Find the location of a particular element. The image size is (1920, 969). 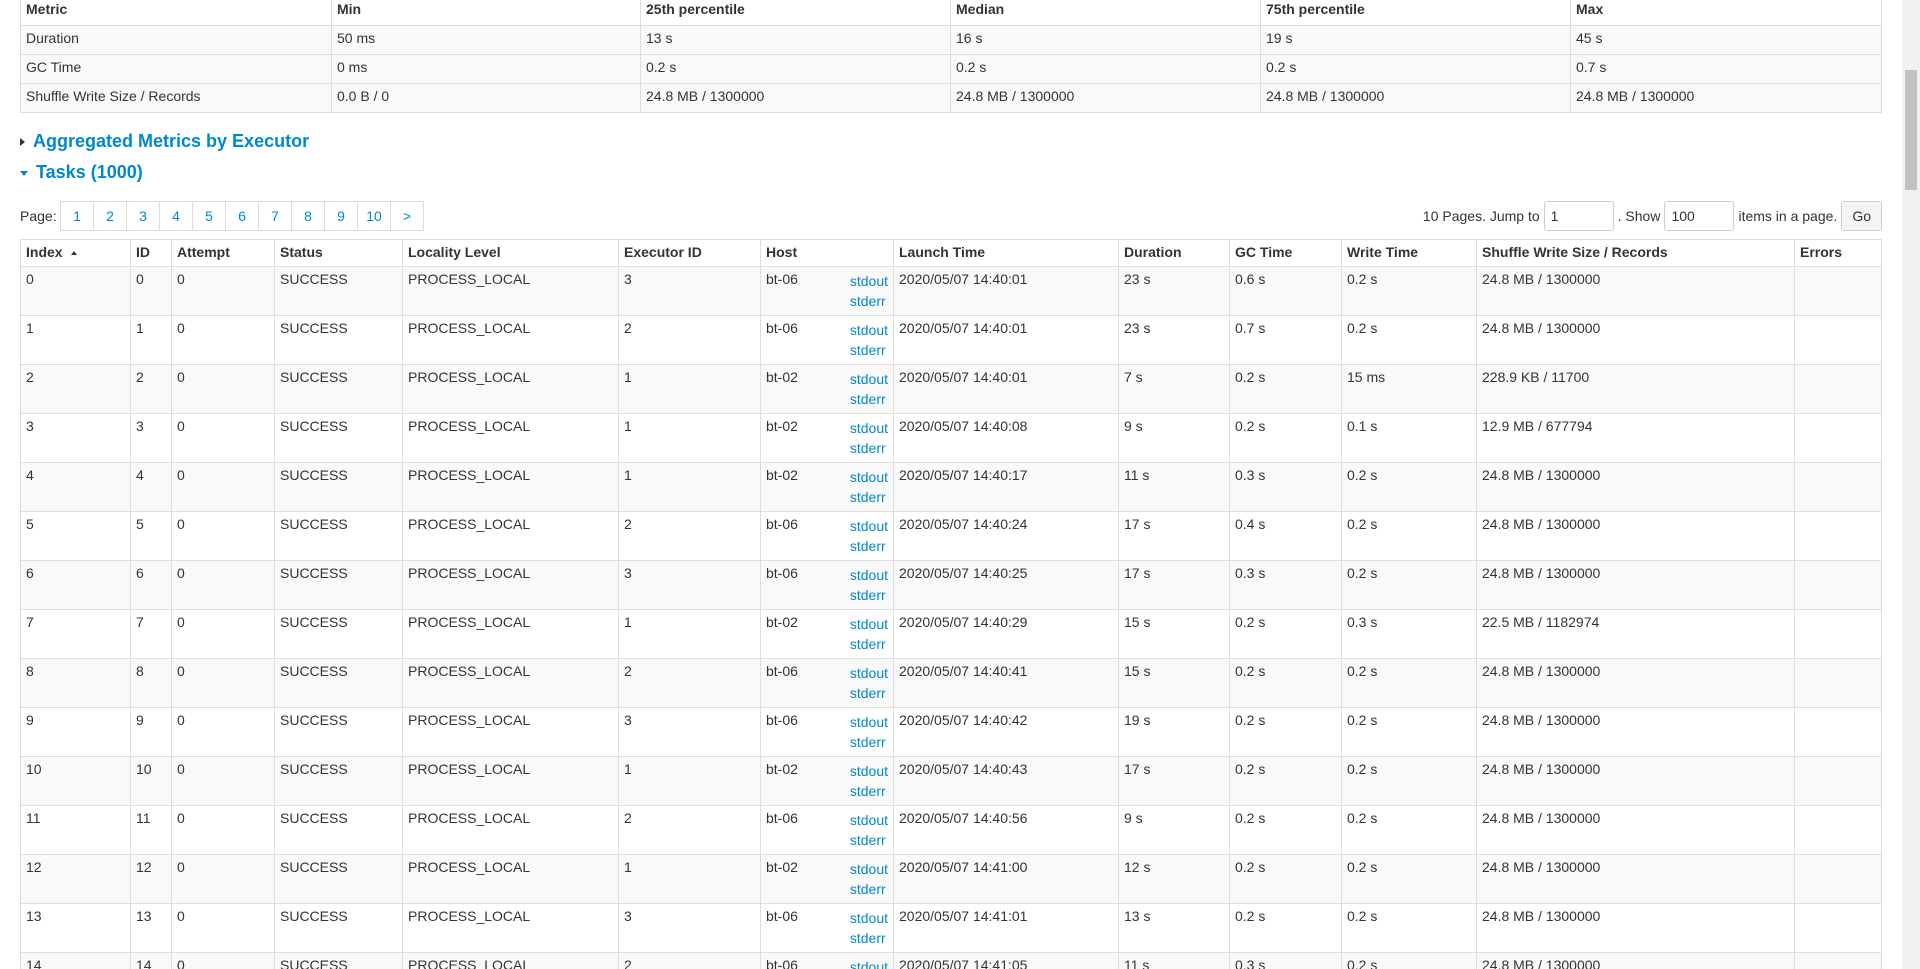

page-link: 4 is located at coordinates (176, 216).